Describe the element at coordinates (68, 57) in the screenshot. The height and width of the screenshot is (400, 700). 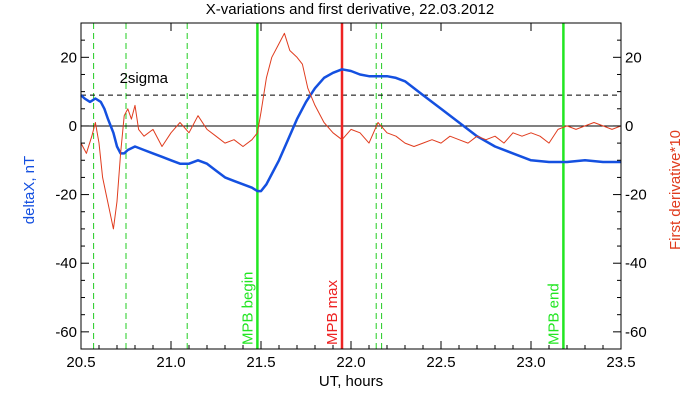
I see `y-tick-label-left-4: 20` at that location.